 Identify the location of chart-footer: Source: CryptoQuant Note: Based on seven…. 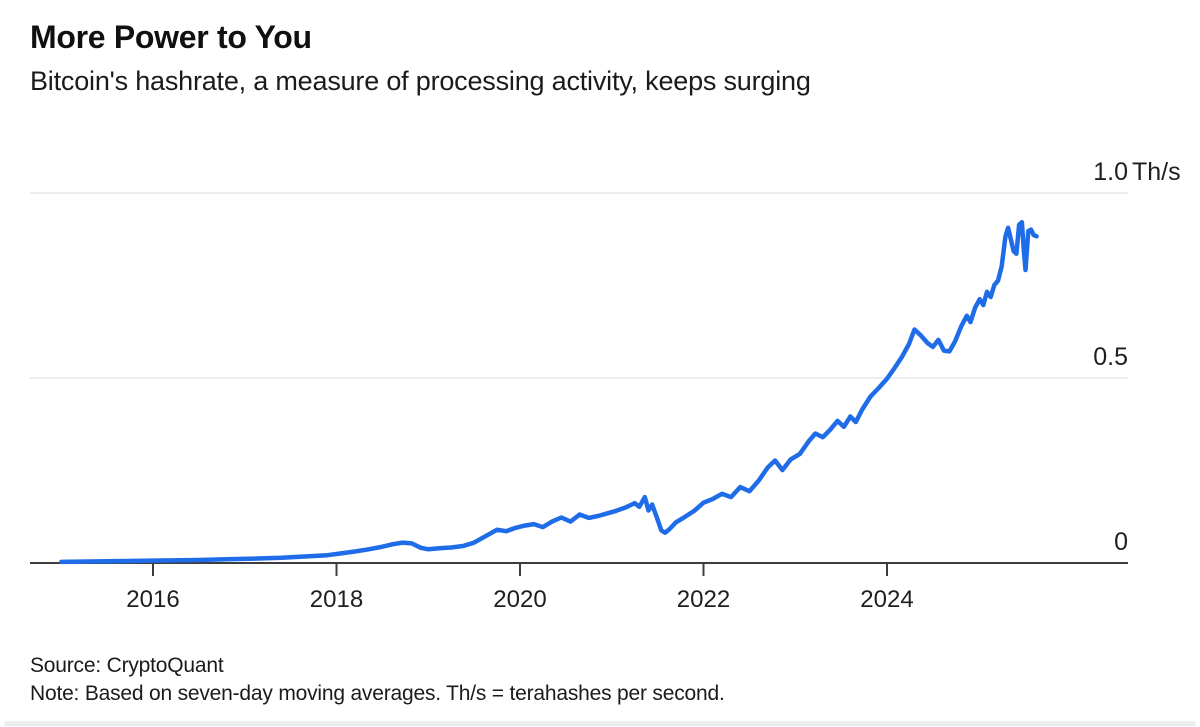
(600, 680).